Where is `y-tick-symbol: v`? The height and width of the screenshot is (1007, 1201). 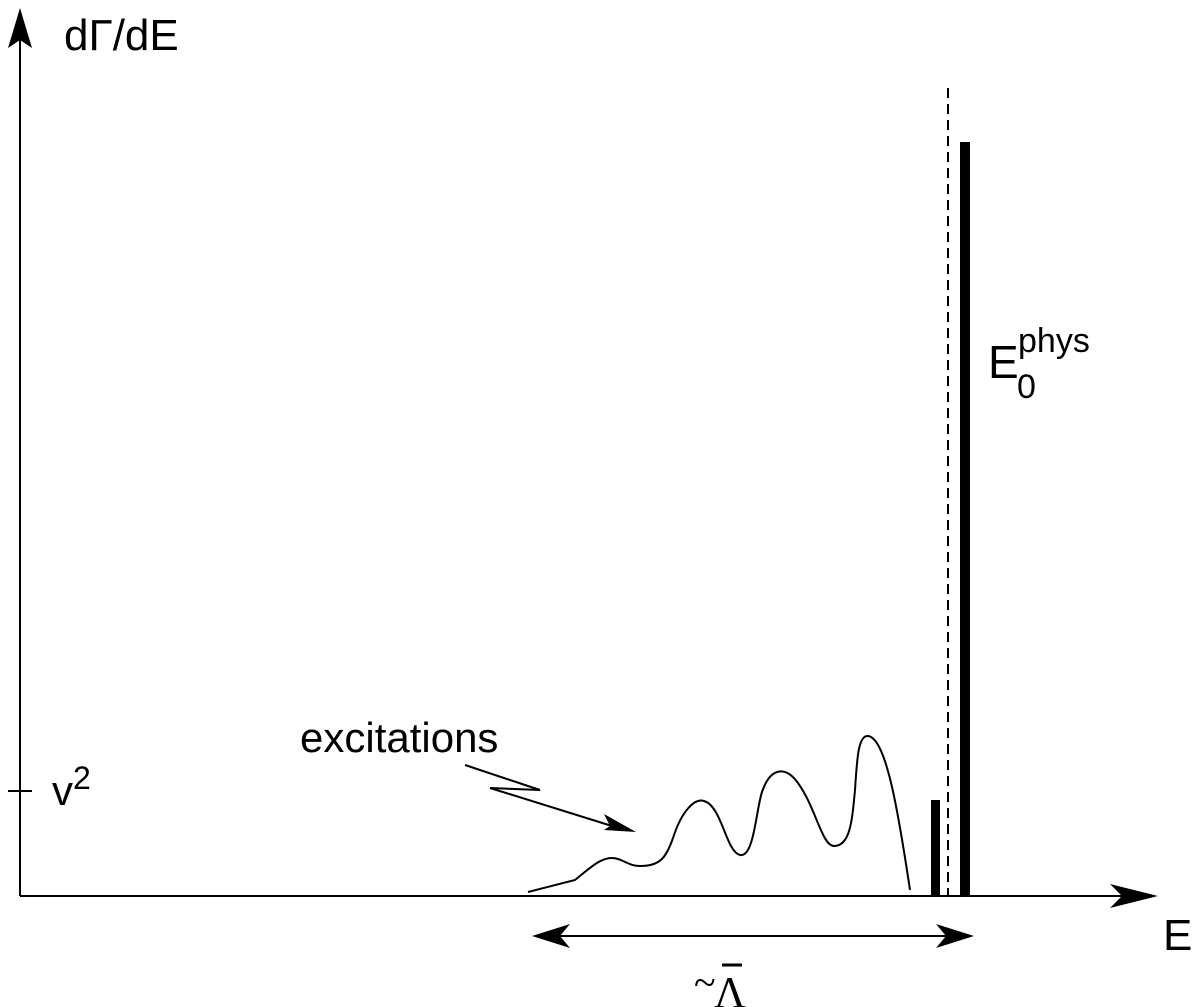 y-tick-symbol: v is located at coordinates (62, 790).